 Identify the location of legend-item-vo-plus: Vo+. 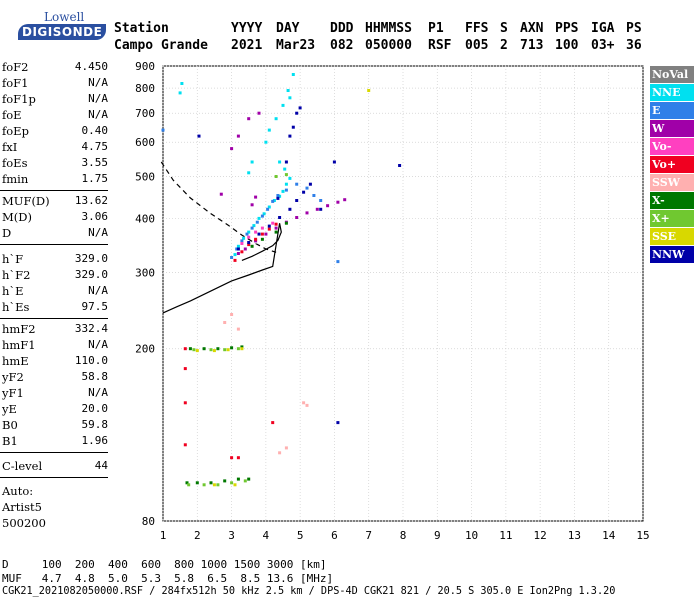
(672, 164).